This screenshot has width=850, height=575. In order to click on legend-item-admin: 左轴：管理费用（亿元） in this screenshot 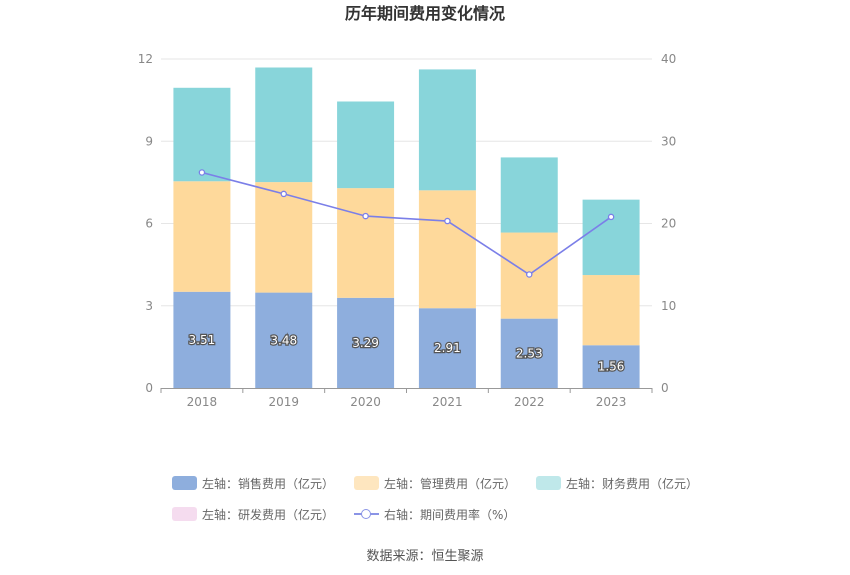, I will do `click(435, 483)`.